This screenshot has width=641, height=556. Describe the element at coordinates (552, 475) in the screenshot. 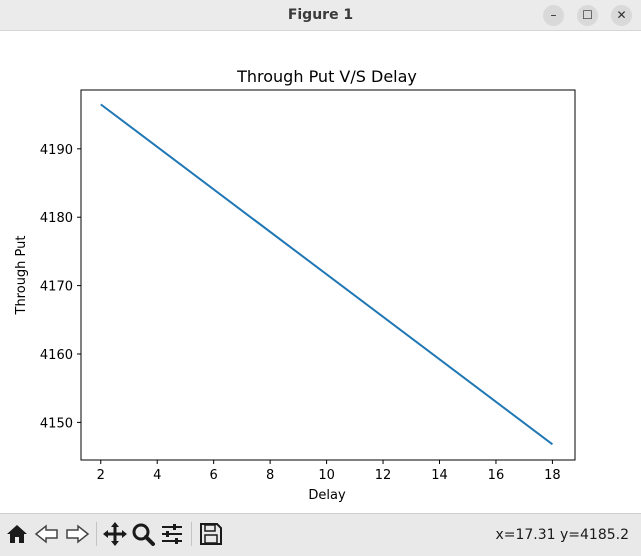

I see `x-tick-label: 18` at that location.